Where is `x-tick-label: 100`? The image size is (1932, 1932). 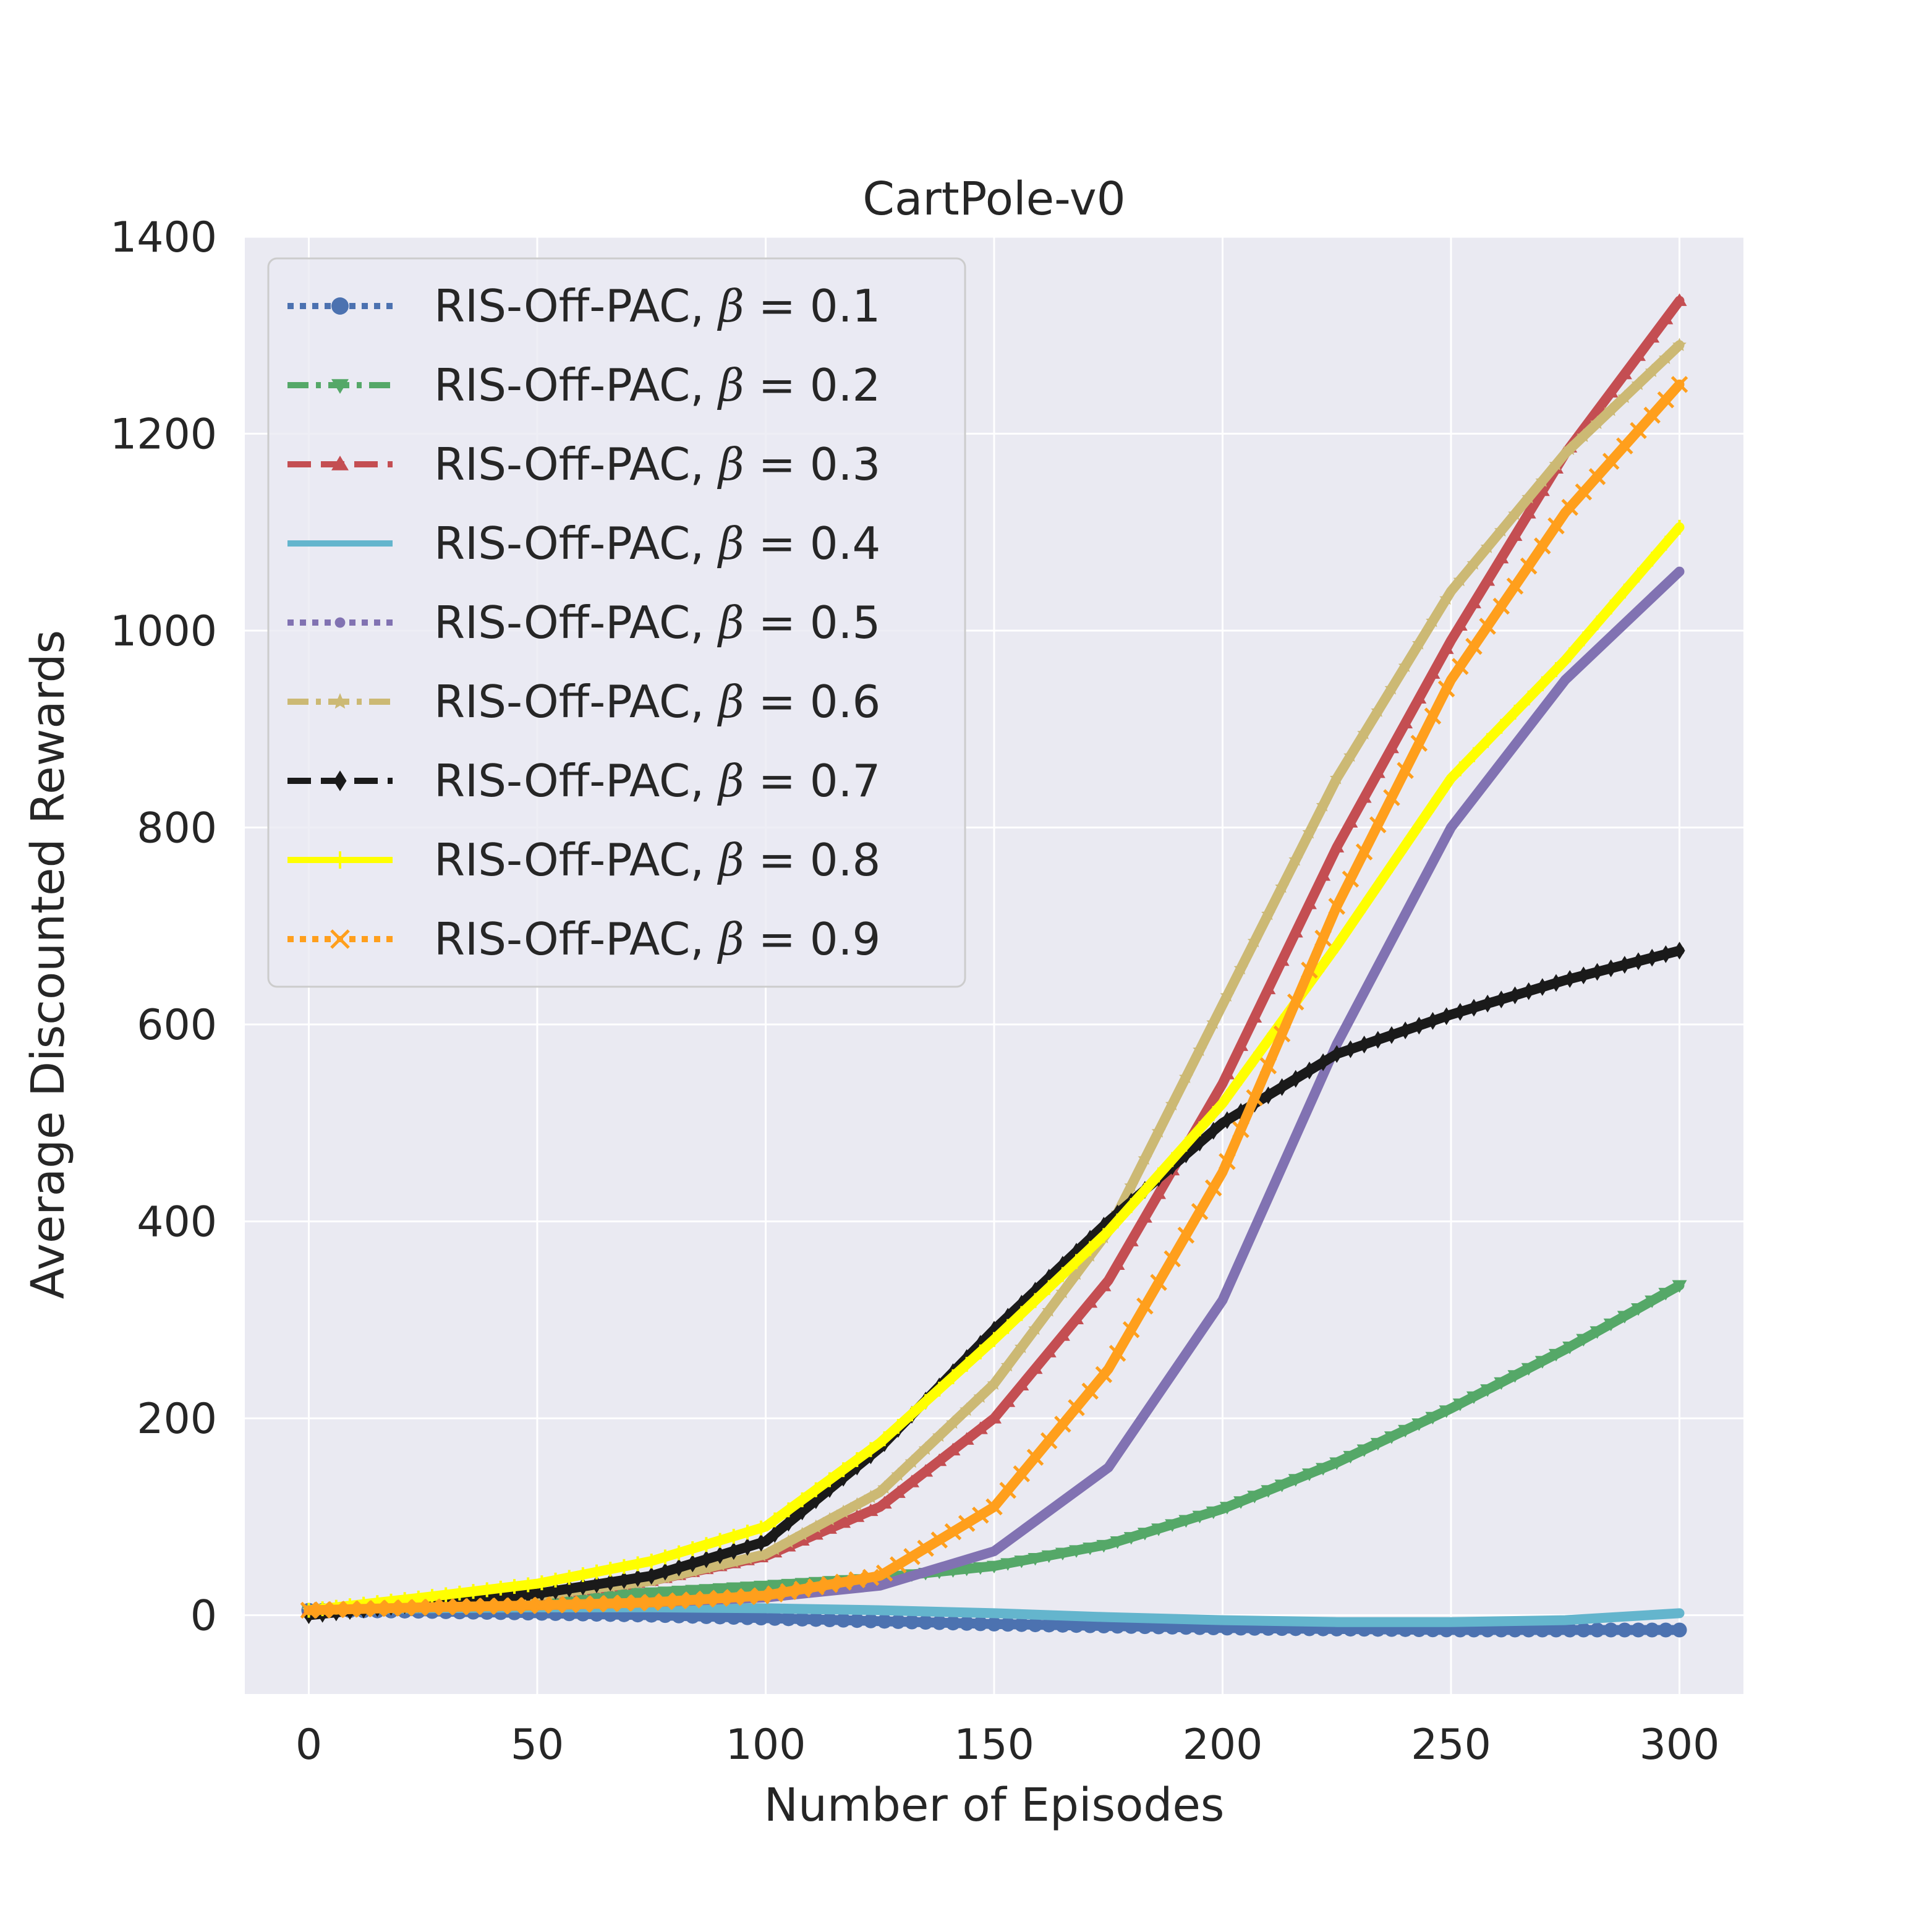
x-tick-label: 100 is located at coordinates (766, 1745).